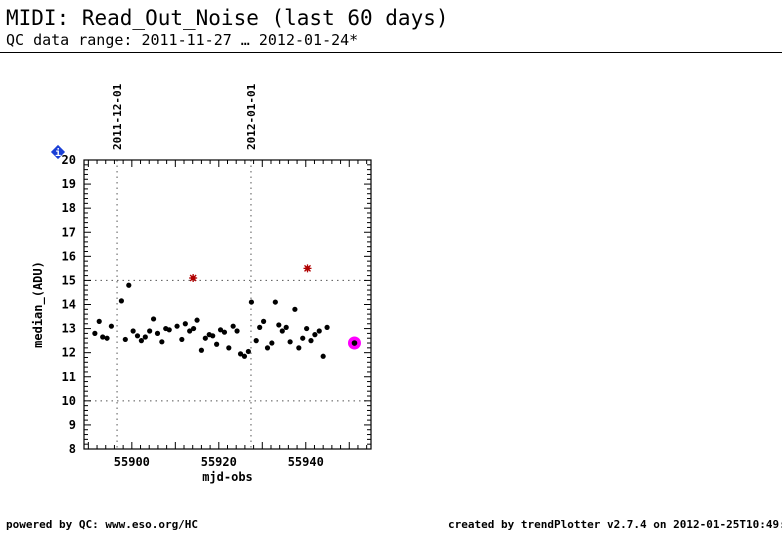 The height and width of the screenshot is (542, 782). Describe the element at coordinates (69, 377) in the screenshot. I see `y-tick-label: 11` at that location.